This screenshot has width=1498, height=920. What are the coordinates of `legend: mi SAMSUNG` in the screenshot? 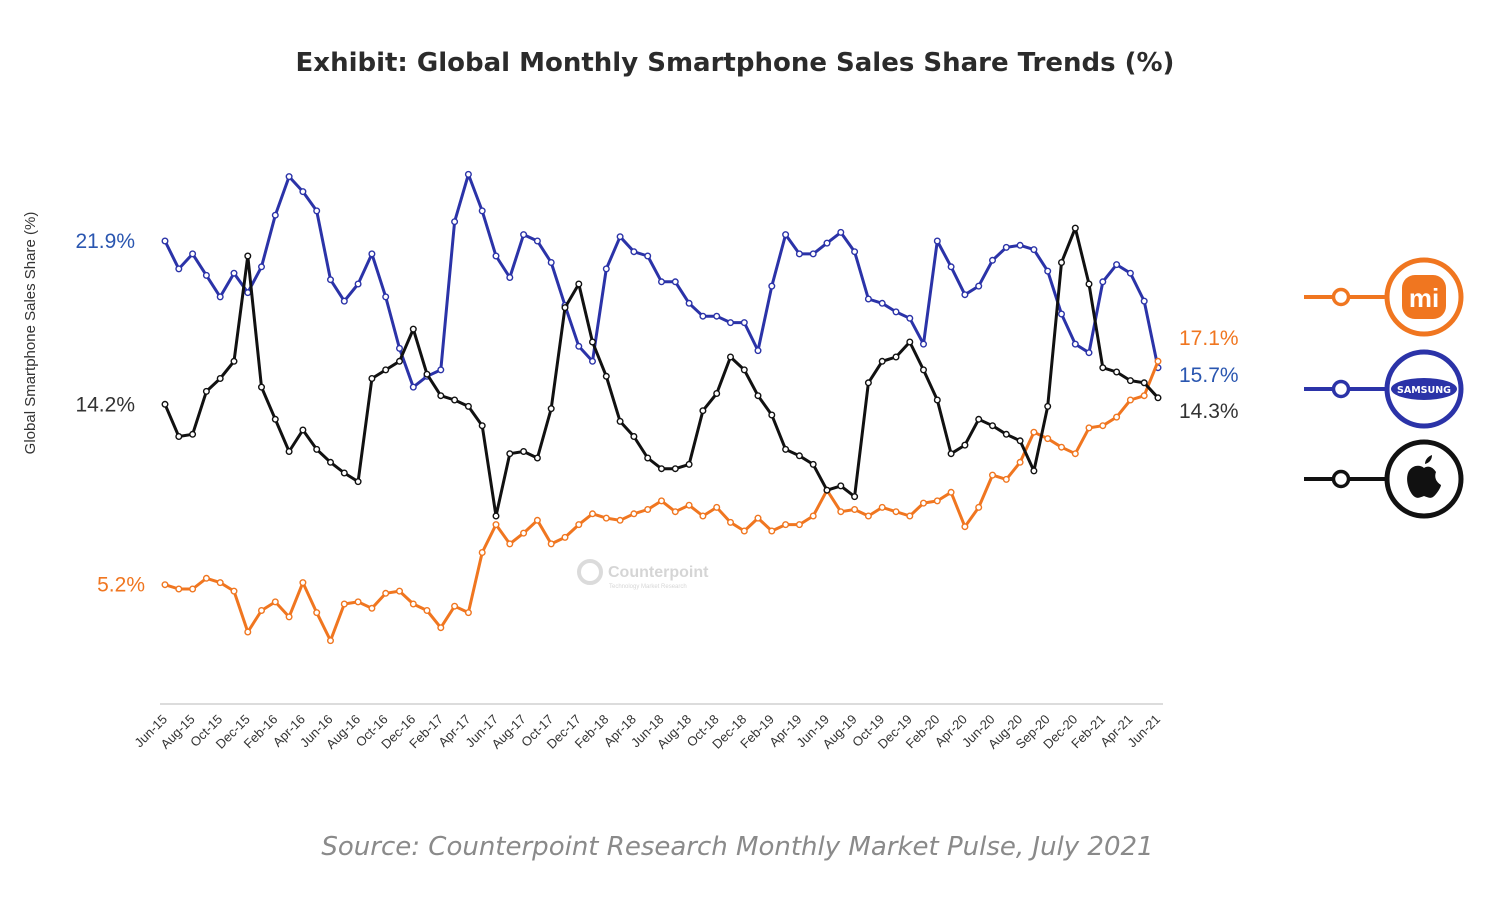 It's located at (1384, 388).